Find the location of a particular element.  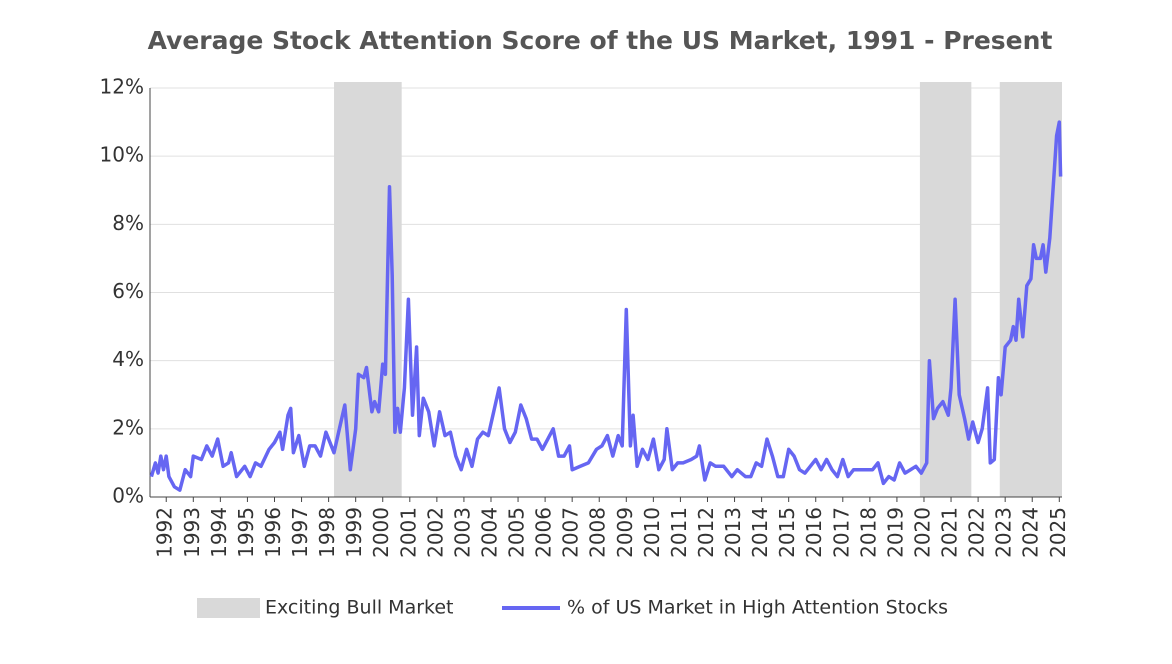

x-tick-label: 1994 is located at coordinates (219, 532).